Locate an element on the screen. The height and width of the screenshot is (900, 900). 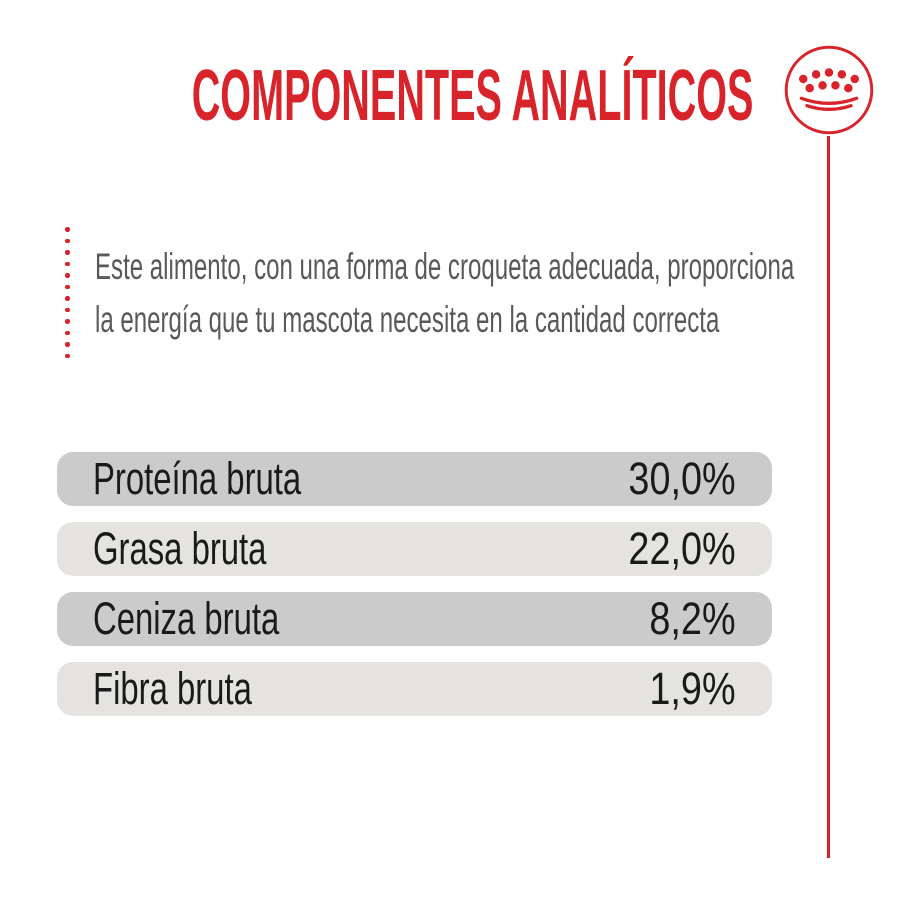
row-value: 30,0% is located at coordinates (682, 478).